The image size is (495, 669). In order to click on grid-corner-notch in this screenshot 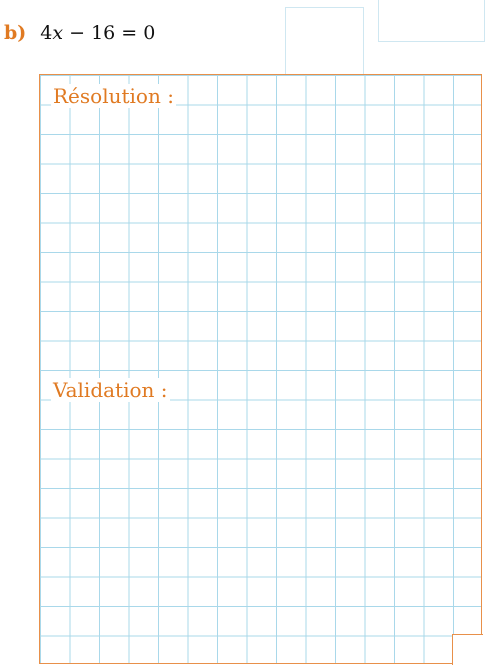, I will do `click(467, 649)`.